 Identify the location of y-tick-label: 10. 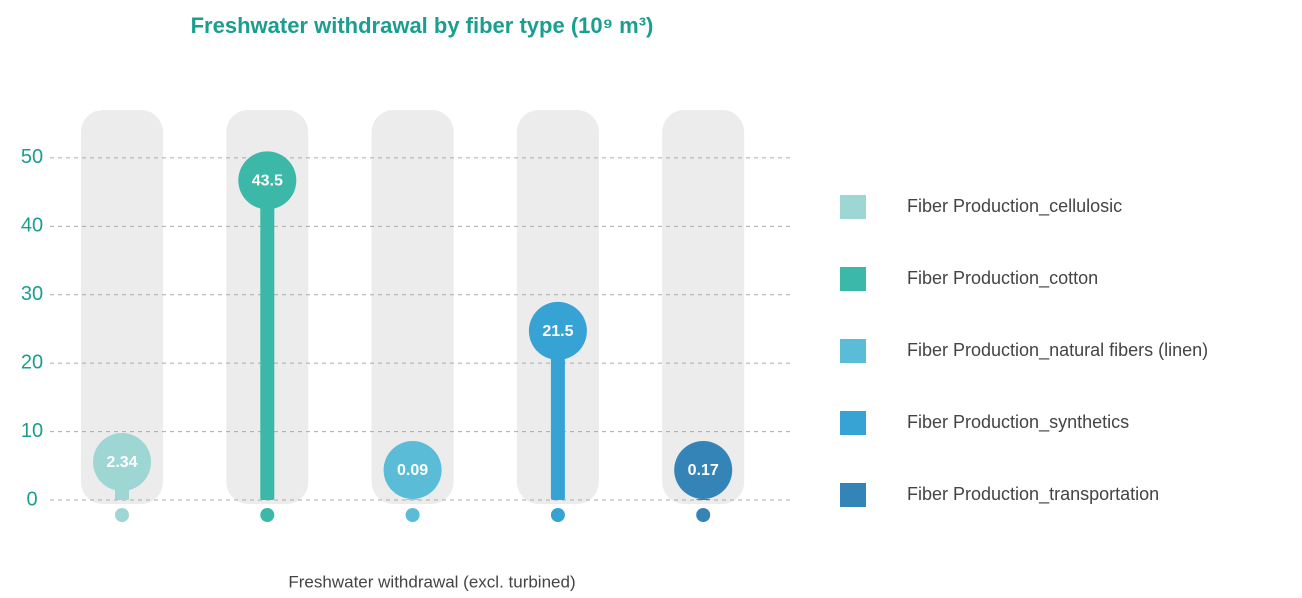
(32, 431).